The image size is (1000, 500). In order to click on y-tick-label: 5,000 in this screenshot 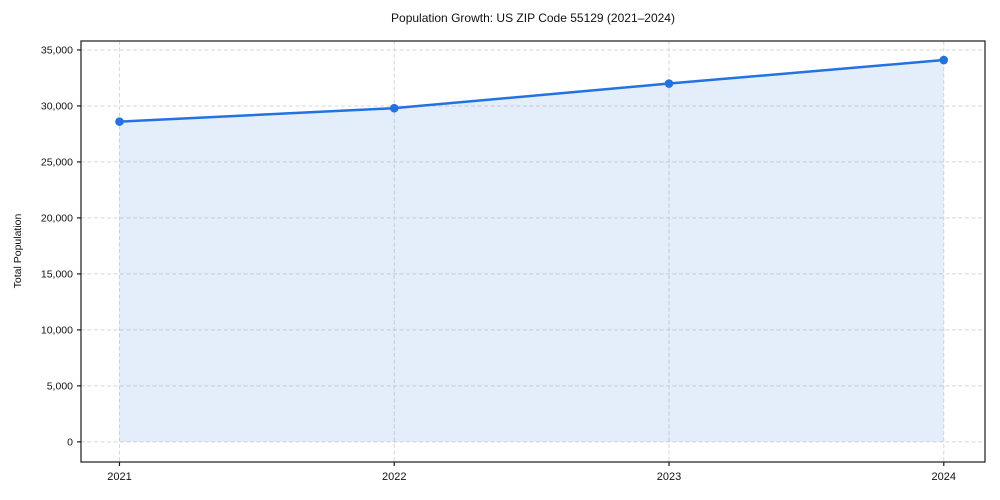, I will do `click(60, 386)`.